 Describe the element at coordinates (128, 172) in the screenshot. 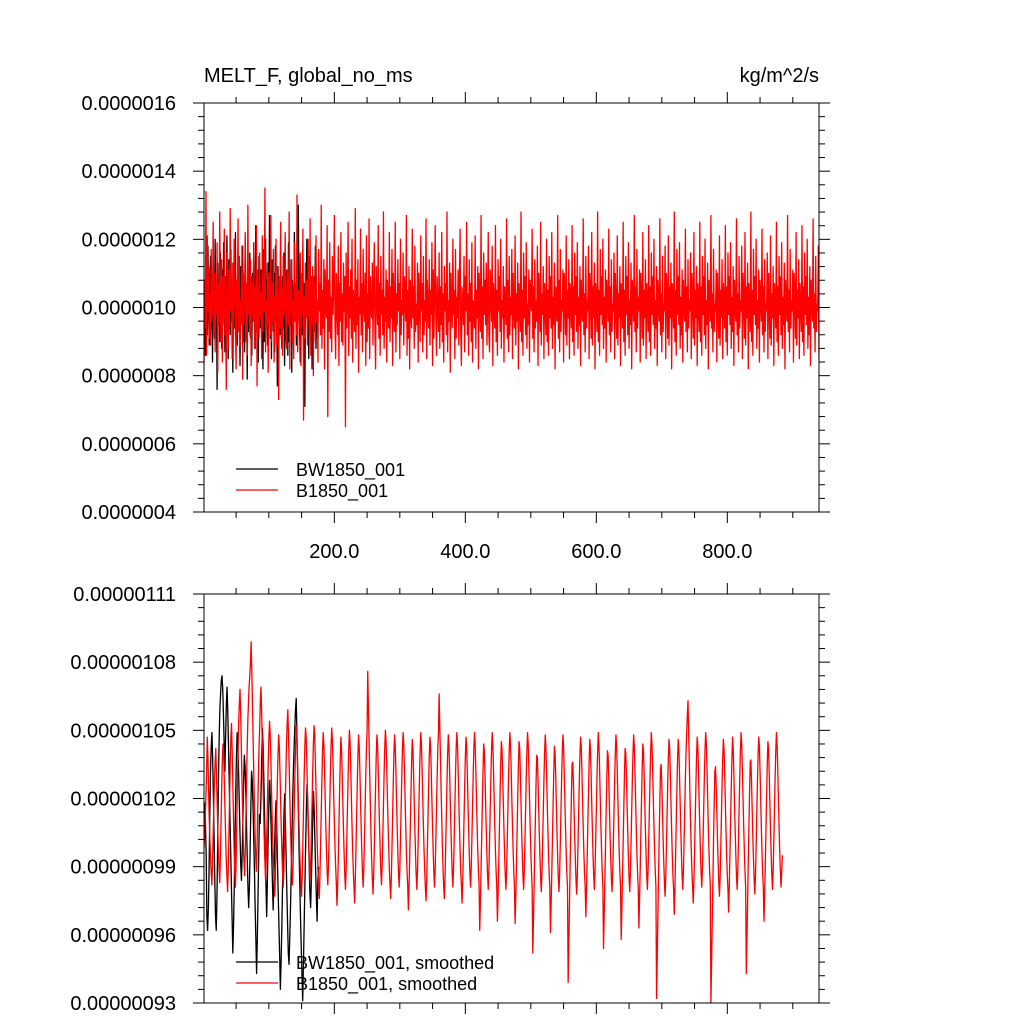

I see `y-tick-label: 0.0000014` at that location.